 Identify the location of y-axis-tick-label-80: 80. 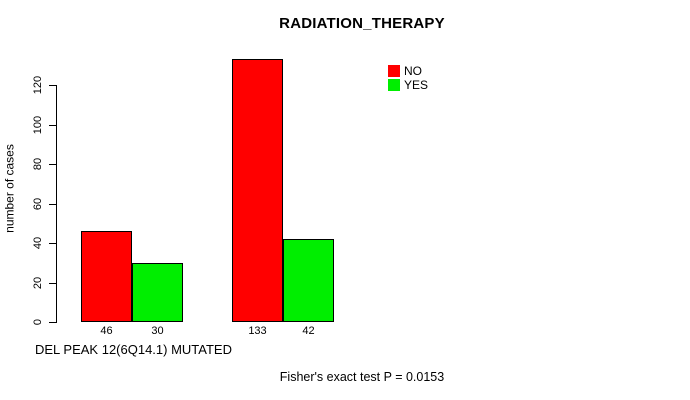
(38, 164).